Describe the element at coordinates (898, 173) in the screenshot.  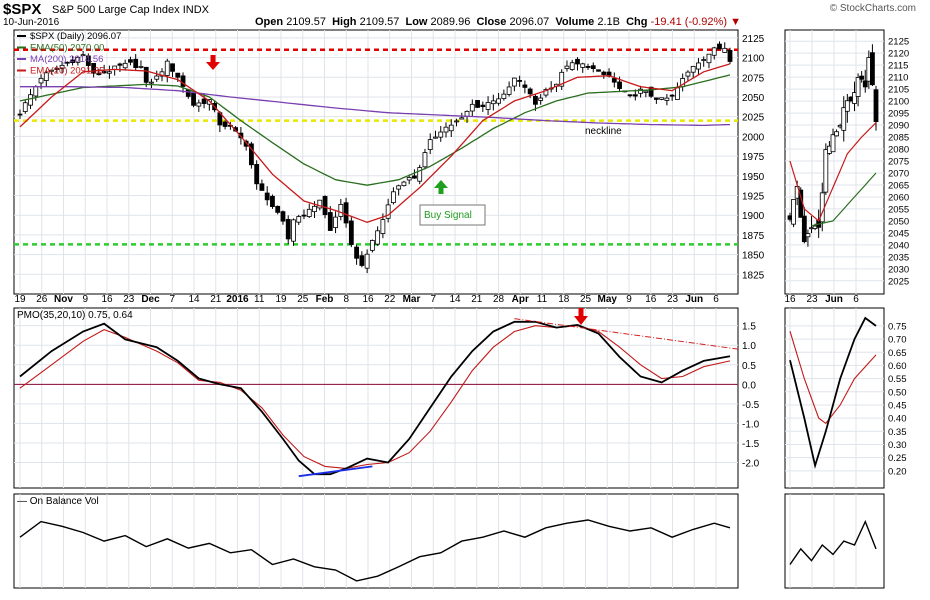
I see `y-tick-label: 2070` at that location.